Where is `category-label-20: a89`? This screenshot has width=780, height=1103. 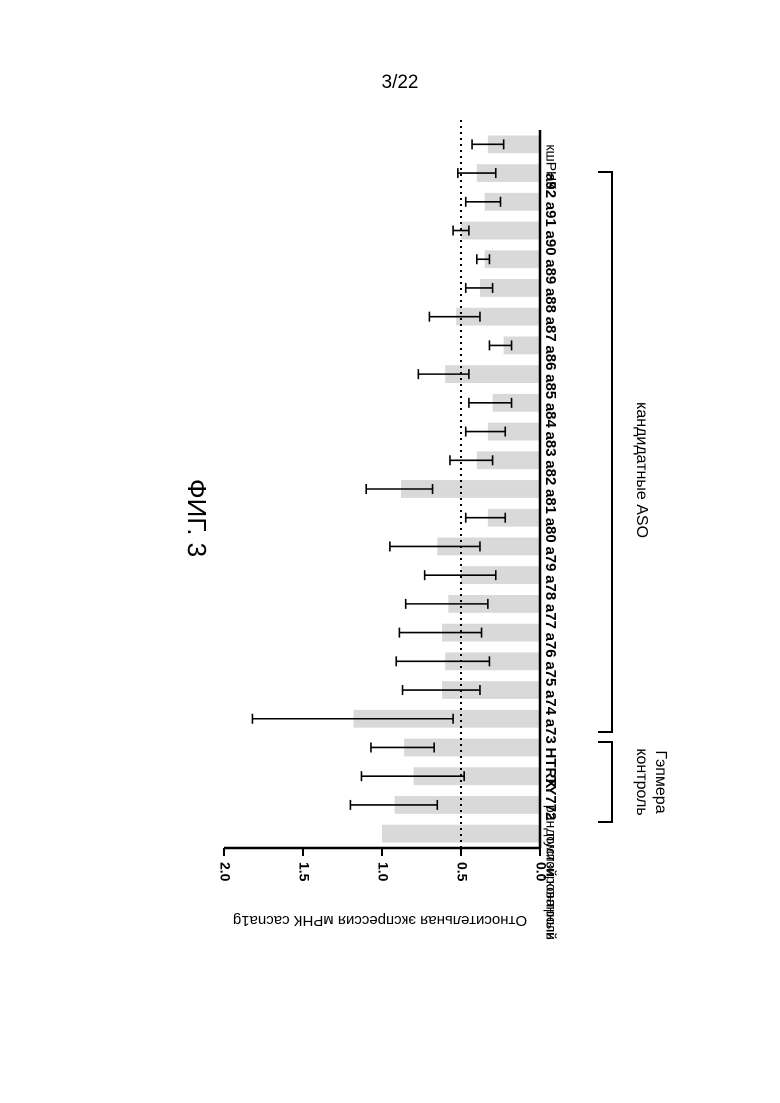 category-label-20: a89 is located at coordinates (550, 271).